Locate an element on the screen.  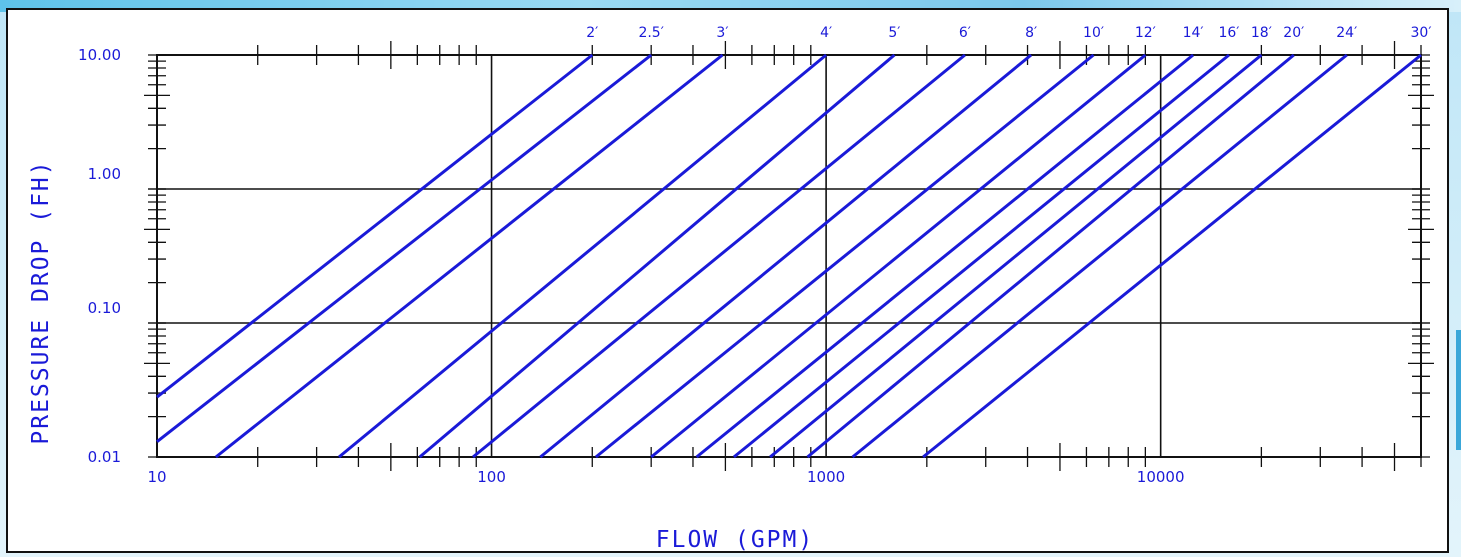
size-labels: 2′ 2.5′ 3′ 4′ 5′ 6′ 8′ 10′ 12′ 14′ 16′ 18′ 20′ 24′ 30′ is located at coordinates (1008, 33).